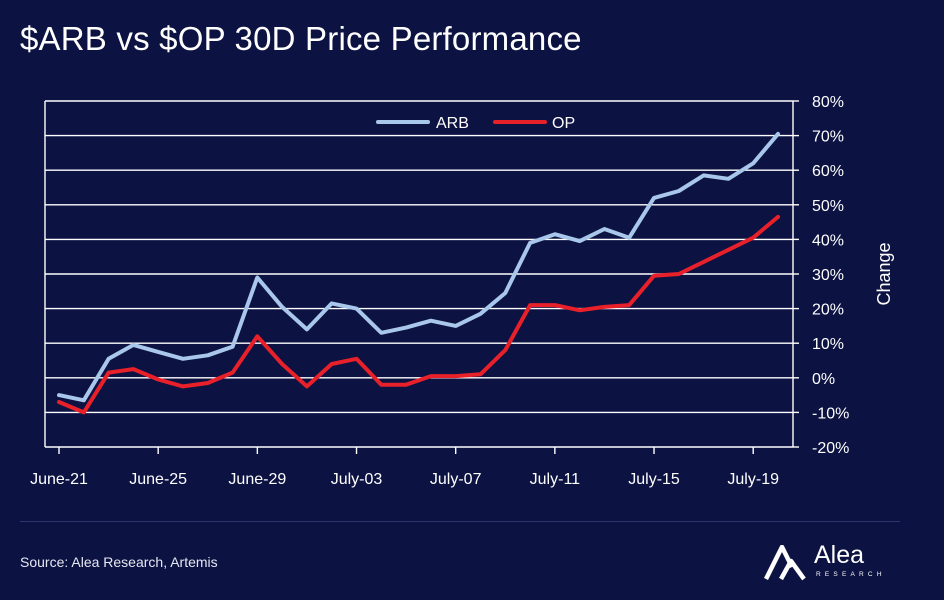  What do you see at coordinates (828, 102) in the screenshot?
I see `y-tick-label: 80%` at bounding box center [828, 102].